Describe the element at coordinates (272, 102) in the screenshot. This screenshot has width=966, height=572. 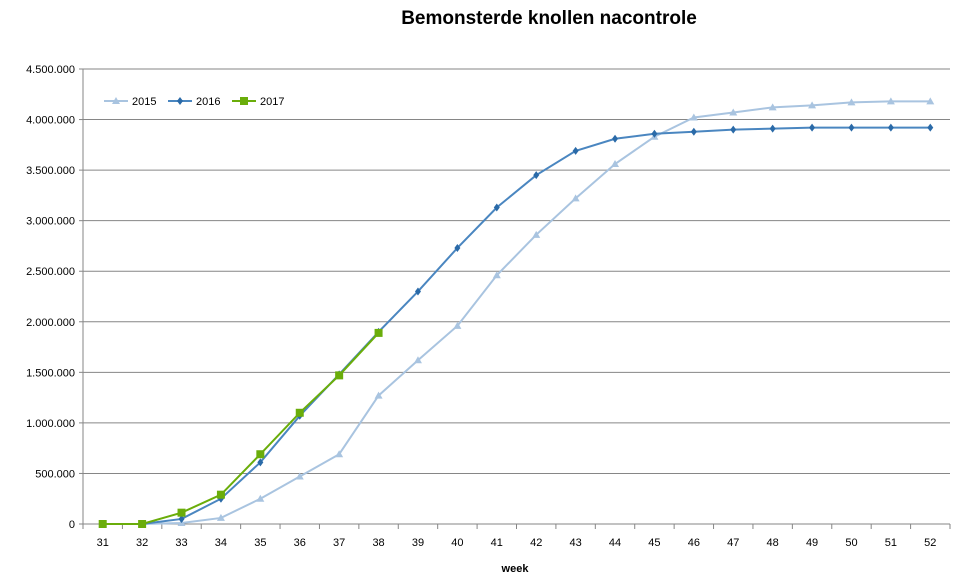
I see `legend-label: 2017` at that location.